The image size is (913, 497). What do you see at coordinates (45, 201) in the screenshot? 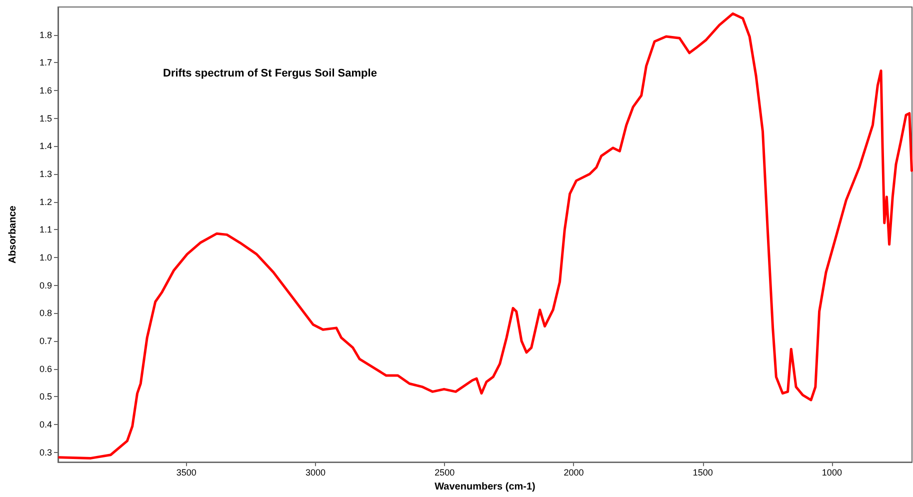
I see `y-tick-label: 1.2` at bounding box center [45, 201].